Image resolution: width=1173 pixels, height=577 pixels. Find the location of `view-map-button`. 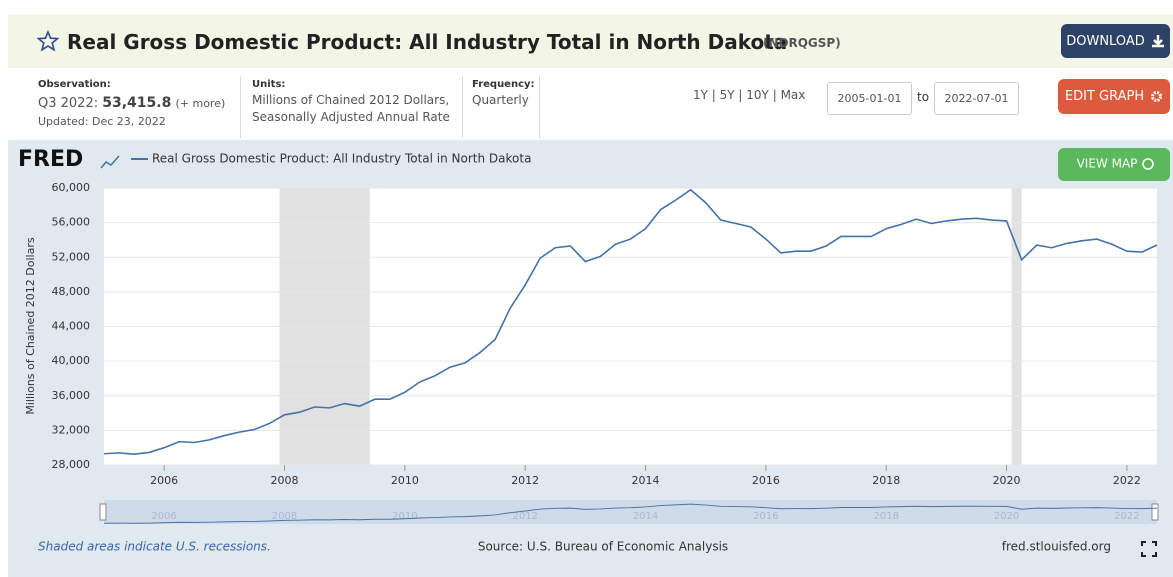

view-map-button is located at coordinates (1114, 164).